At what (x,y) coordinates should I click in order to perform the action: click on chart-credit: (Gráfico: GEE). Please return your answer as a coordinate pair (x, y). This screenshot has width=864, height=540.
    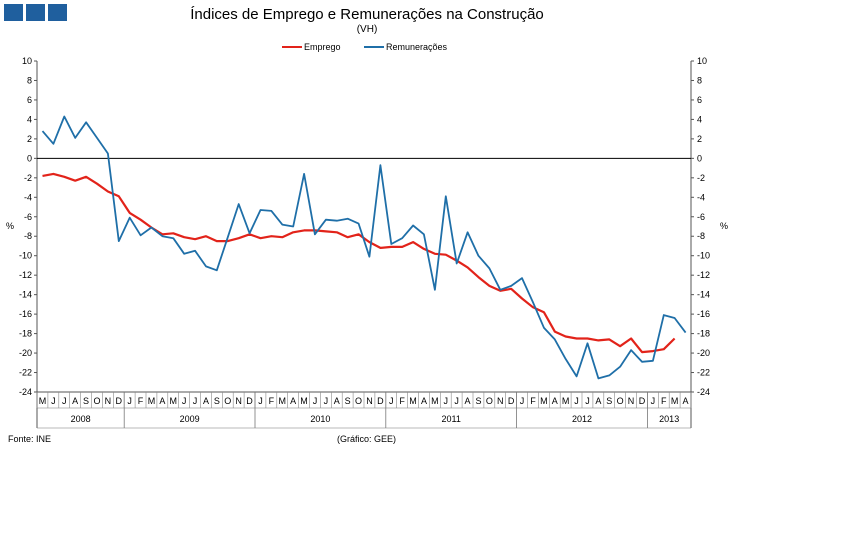
    Looking at the image, I should click on (367, 439).